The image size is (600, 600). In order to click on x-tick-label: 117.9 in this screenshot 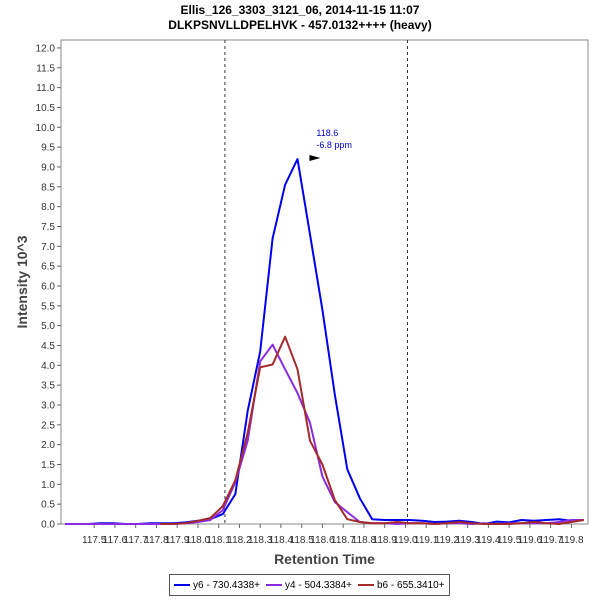, I will do `click(177, 540)`.